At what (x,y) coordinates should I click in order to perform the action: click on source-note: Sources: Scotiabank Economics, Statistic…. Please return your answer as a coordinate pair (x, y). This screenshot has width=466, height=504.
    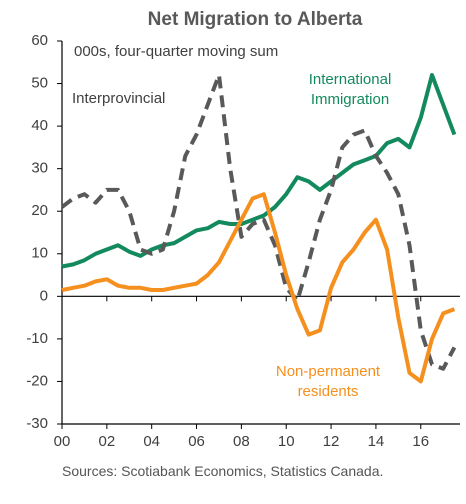
    Looking at the image, I should click on (223, 471).